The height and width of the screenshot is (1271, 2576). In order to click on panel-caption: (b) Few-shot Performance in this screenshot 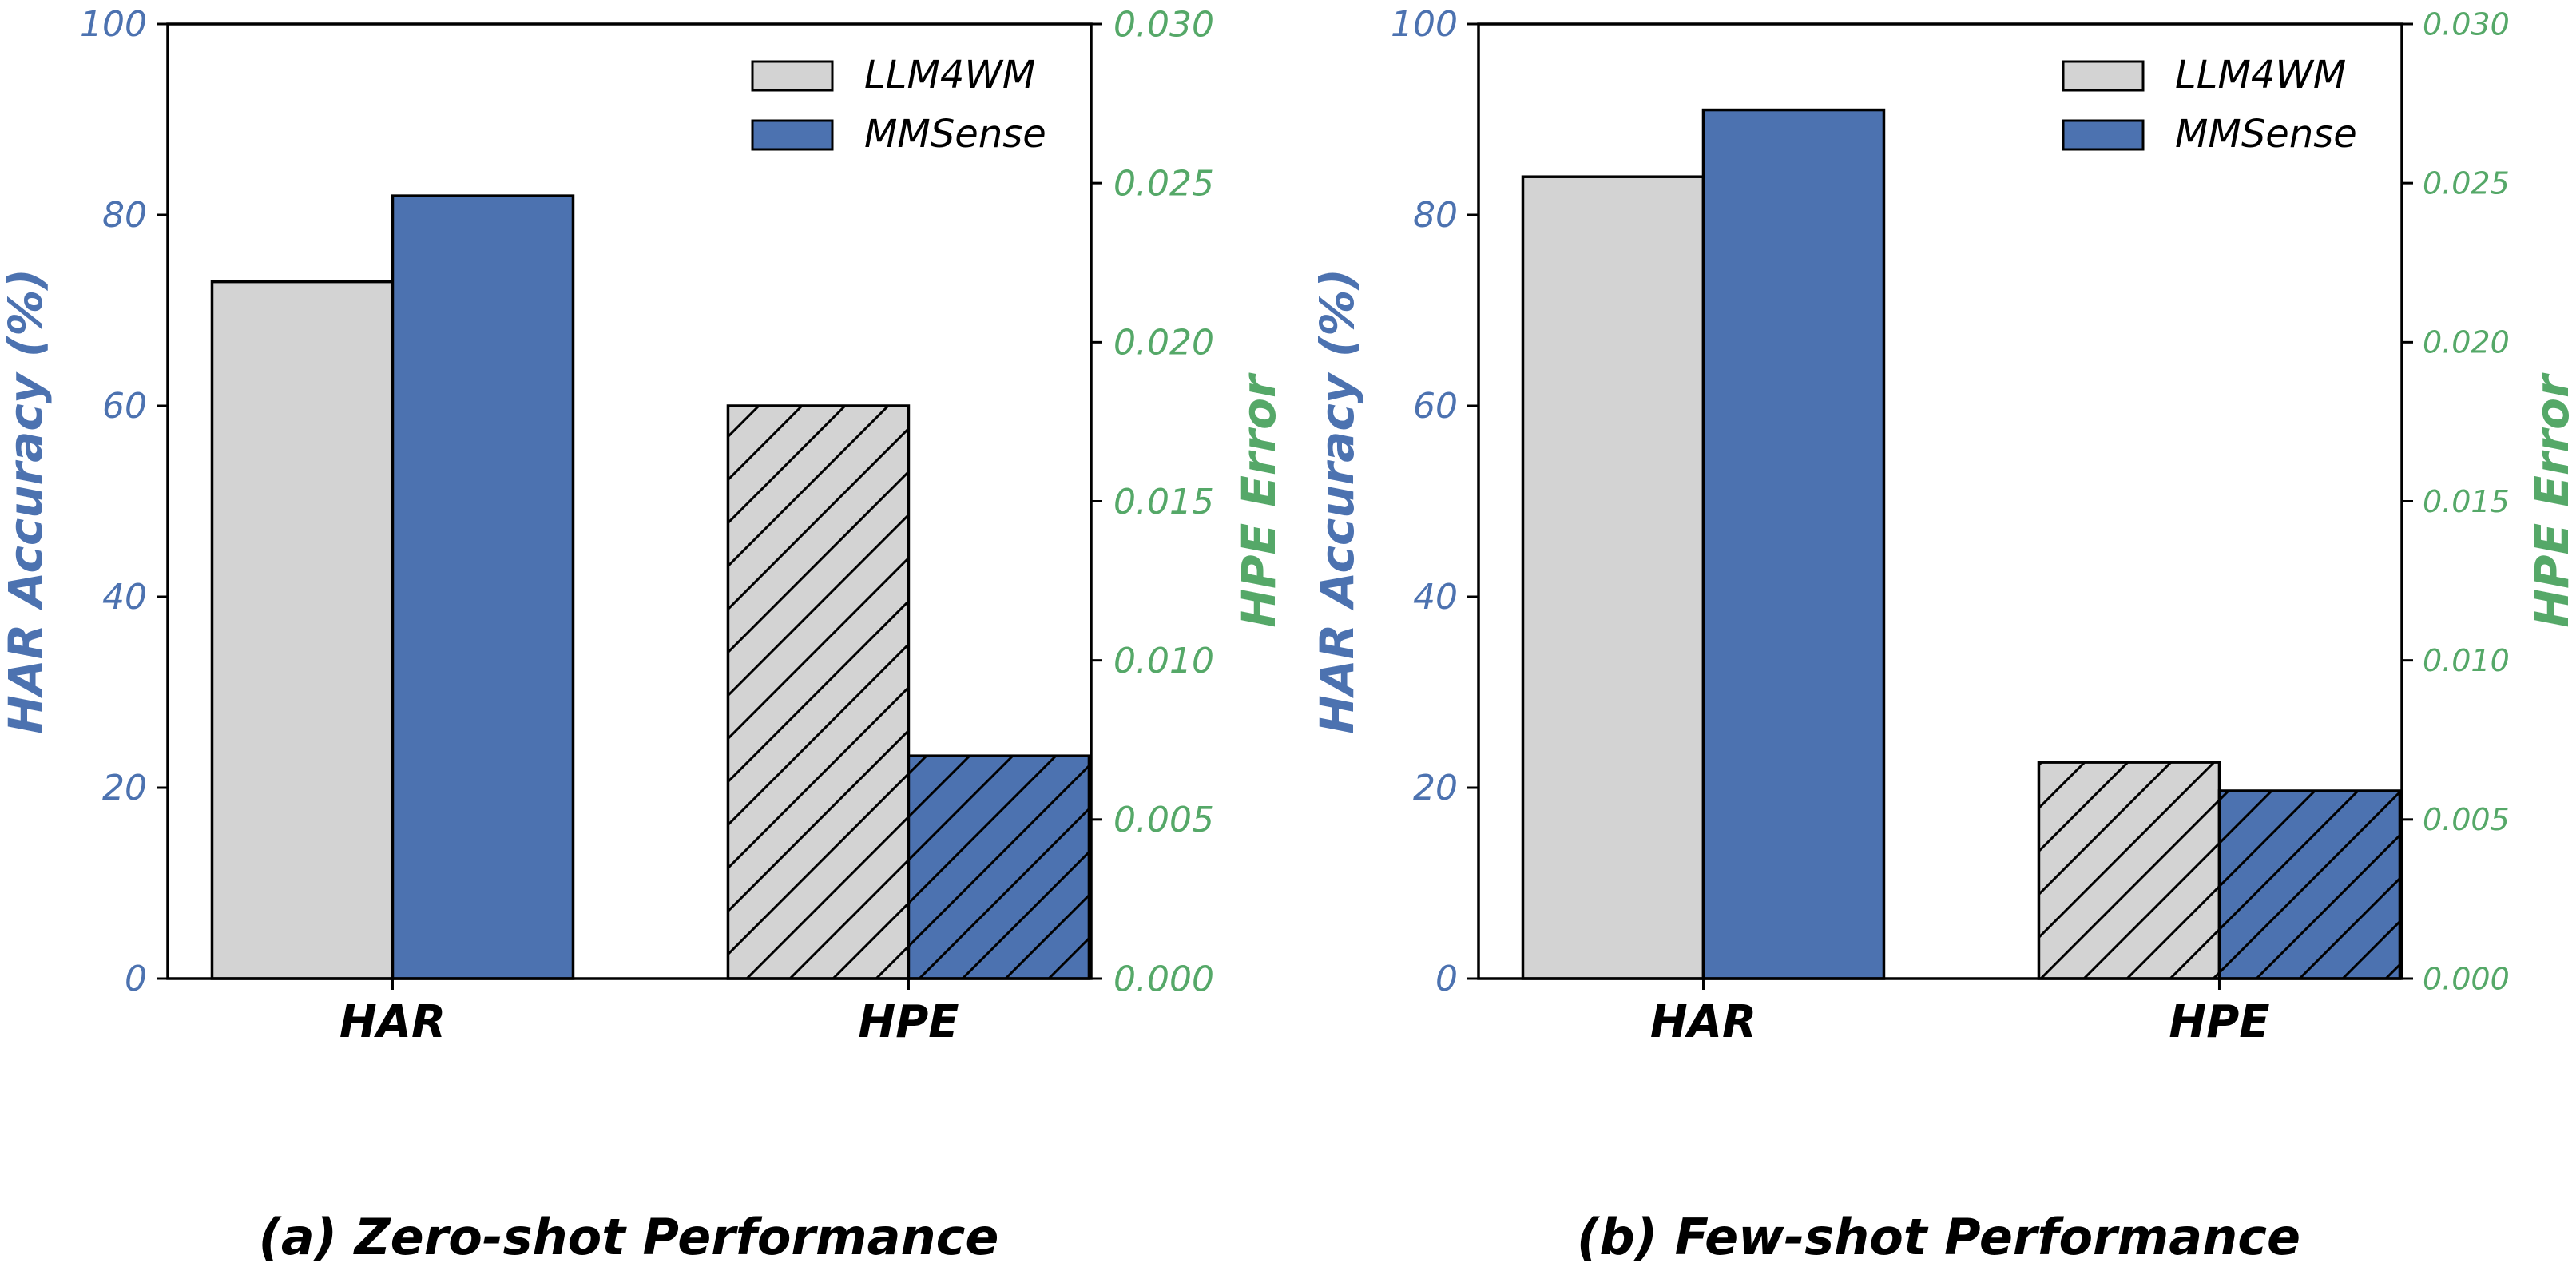, I will do `click(1939, 1237)`.